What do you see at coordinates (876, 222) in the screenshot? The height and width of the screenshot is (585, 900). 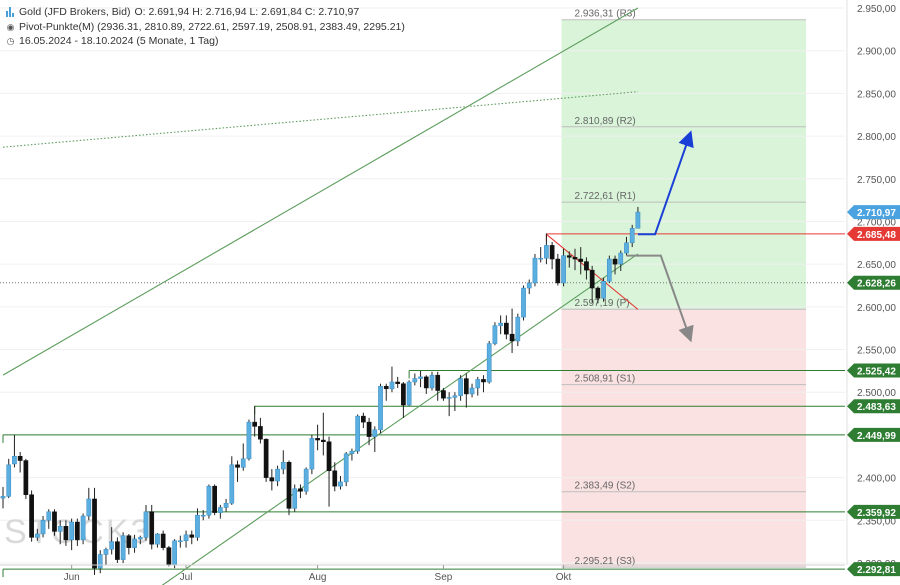 I see `y-tick-label: 2.700,00` at bounding box center [876, 222].